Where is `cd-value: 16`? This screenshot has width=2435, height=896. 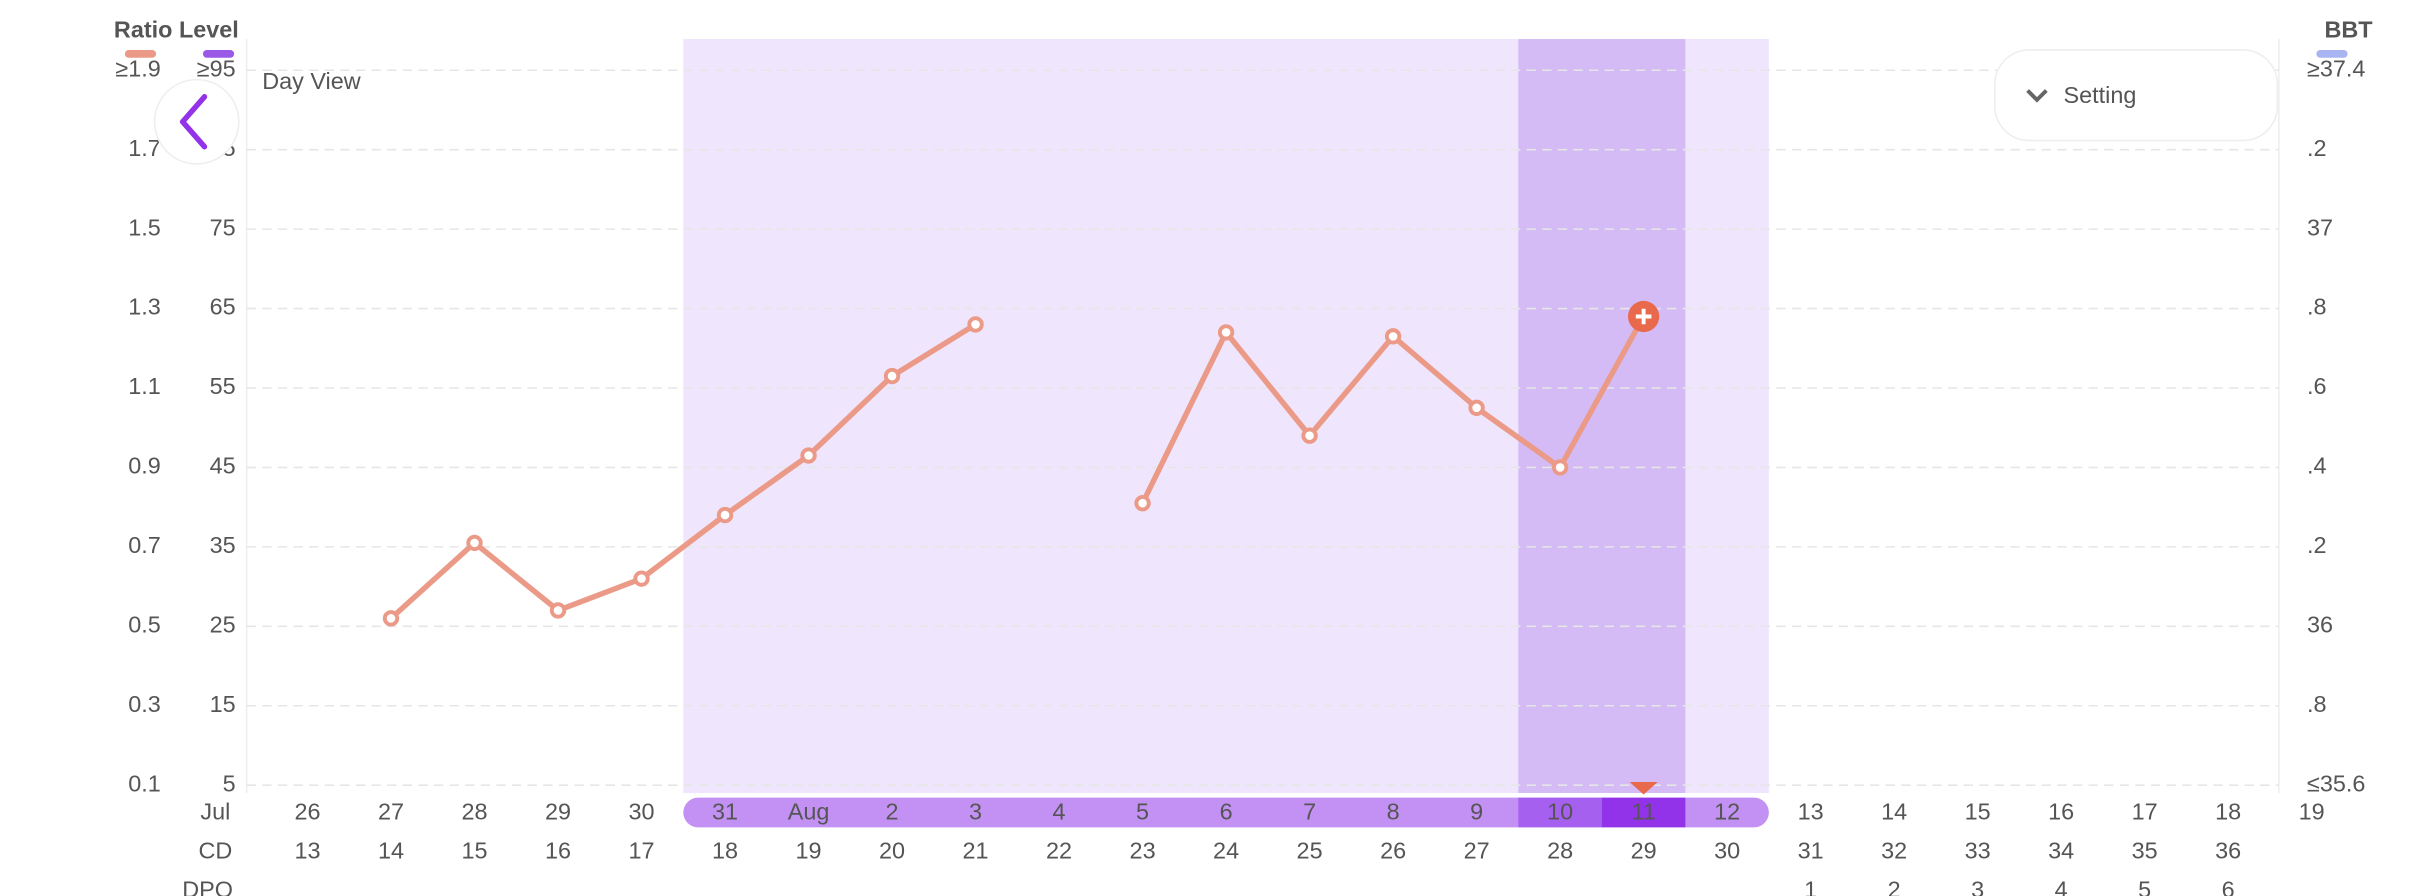
cd-value: 16 is located at coordinates (558, 850).